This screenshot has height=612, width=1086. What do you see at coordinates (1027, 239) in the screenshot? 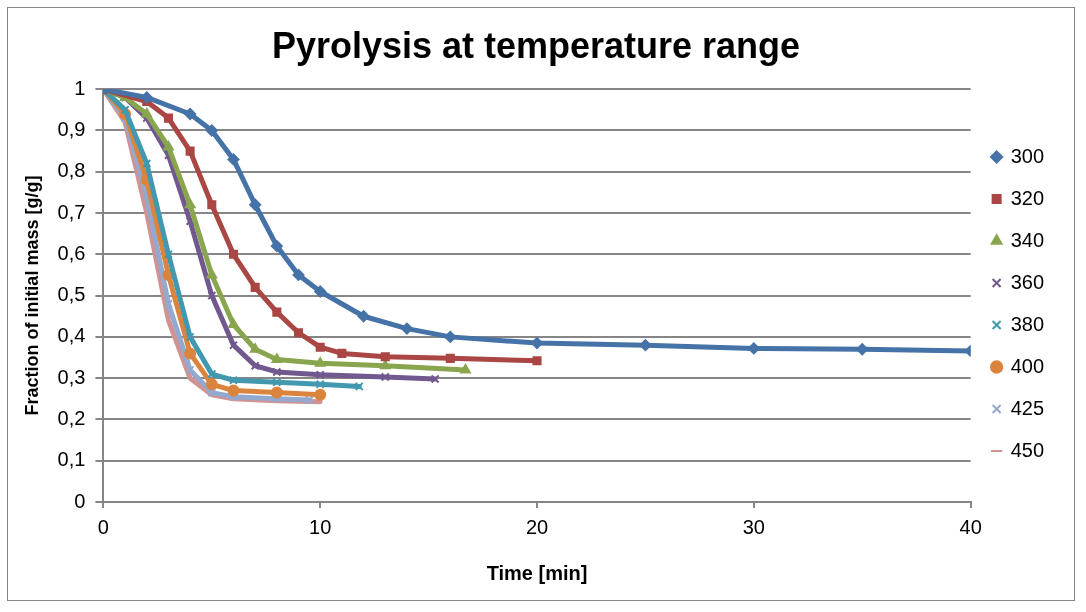
I see `legend-label: 340` at bounding box center [1027, 239].